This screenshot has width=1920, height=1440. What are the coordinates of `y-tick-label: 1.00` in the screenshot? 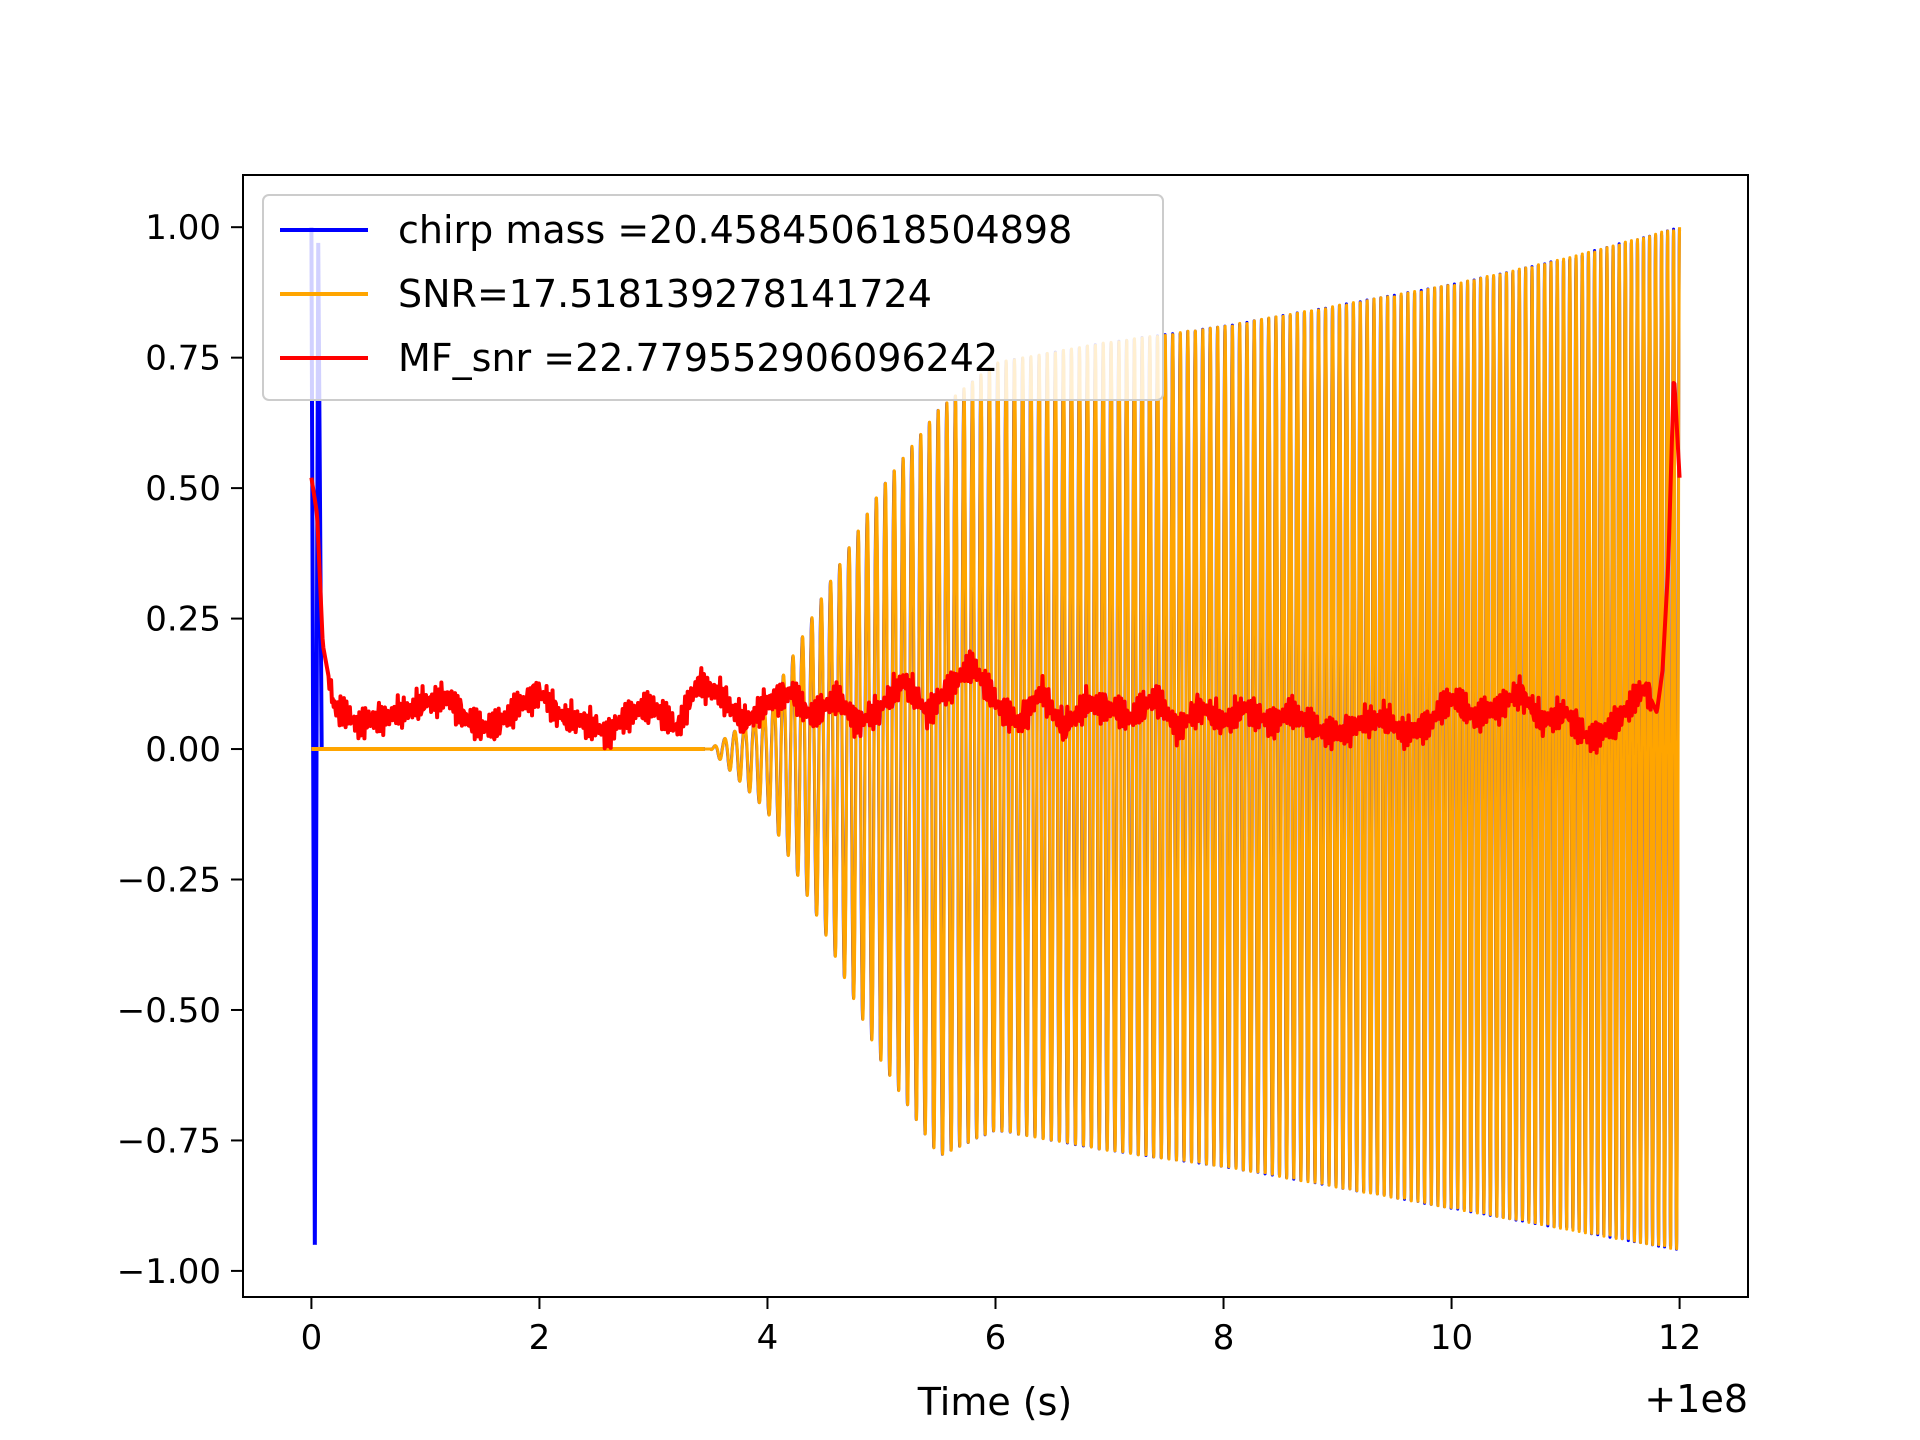 It's located at (183, 228).